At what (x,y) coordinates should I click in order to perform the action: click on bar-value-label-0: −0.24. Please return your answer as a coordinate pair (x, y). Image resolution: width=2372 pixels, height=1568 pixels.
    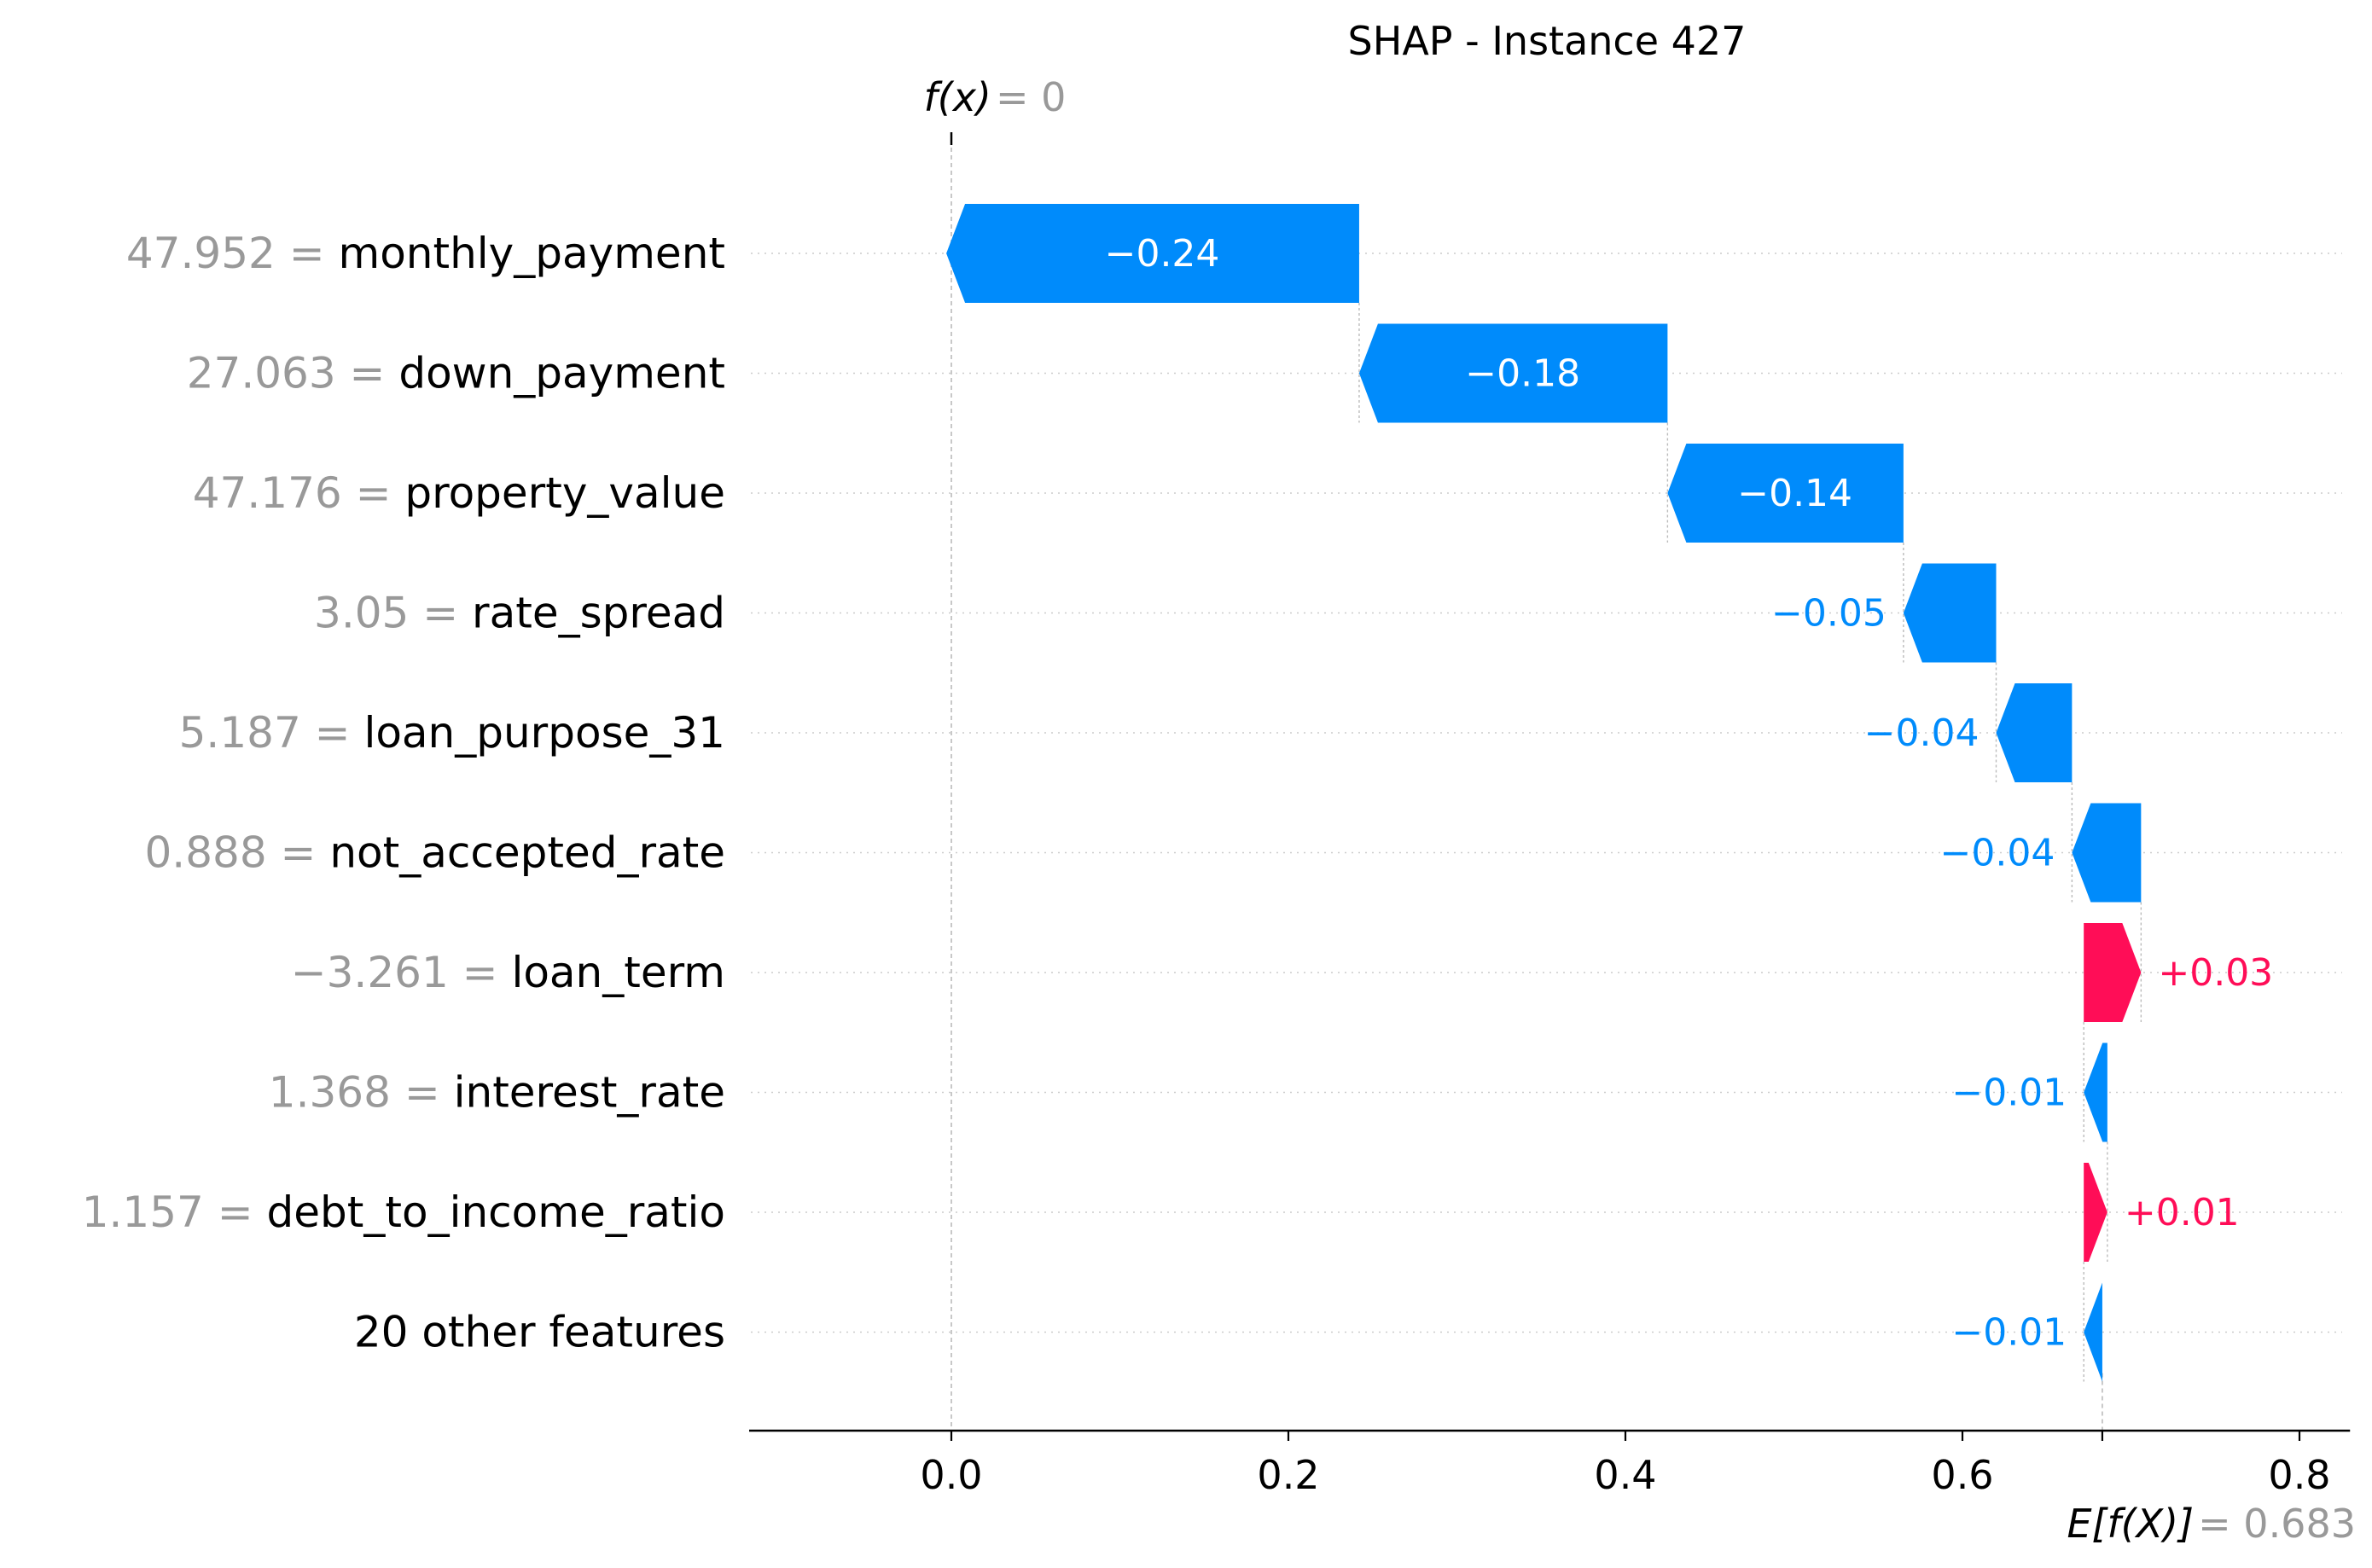
    Looking at the image, I should click on (1162, 254).